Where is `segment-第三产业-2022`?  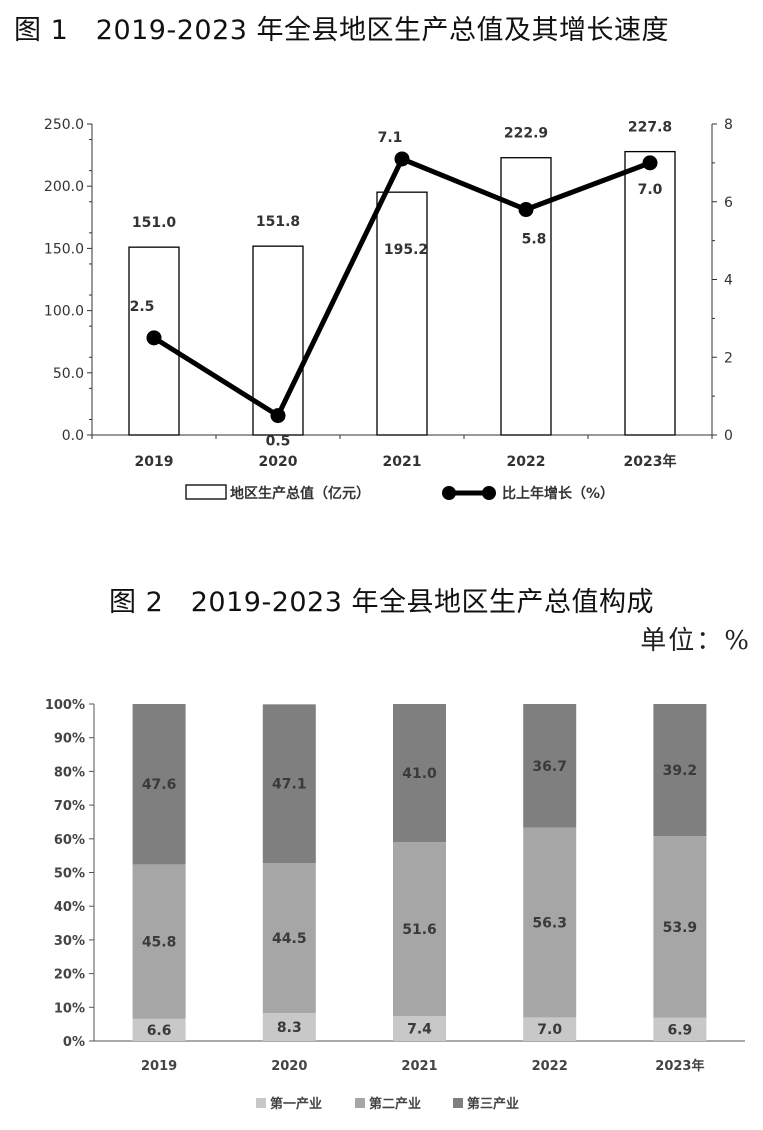
segment-第三产业-2022 is located at coordinates (550, 766).